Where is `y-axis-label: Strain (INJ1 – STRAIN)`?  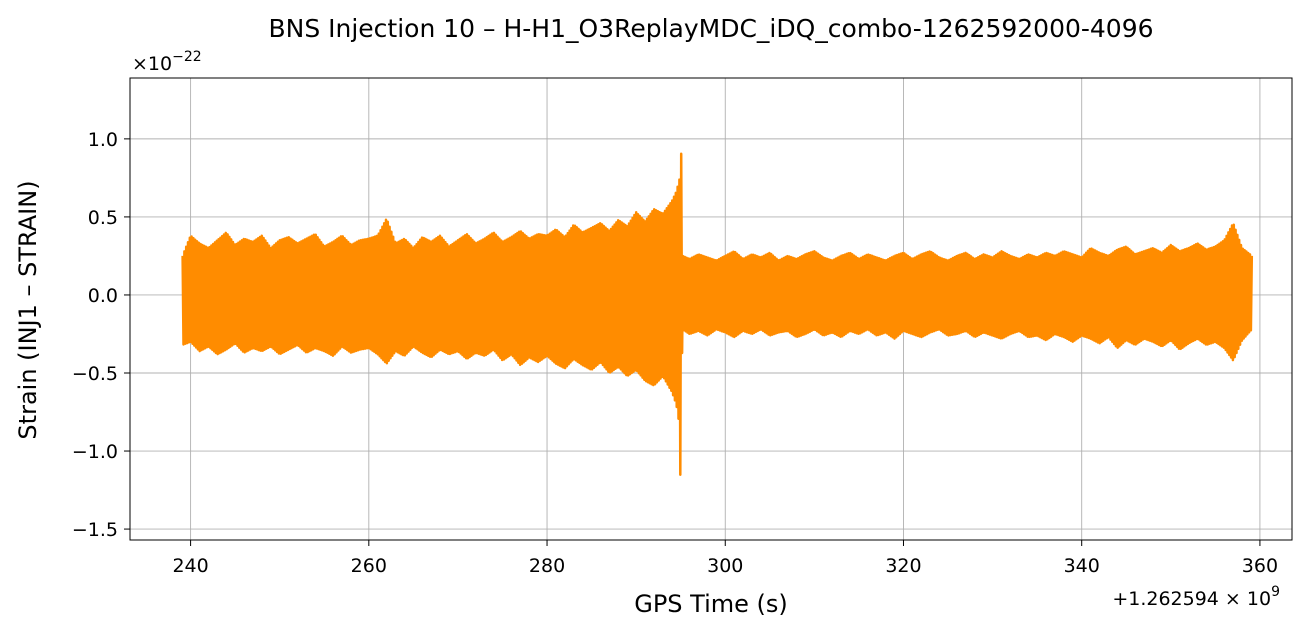
y-axis-label: Strain (INJ1 – STRAIN) is located at coordinates (28, 309).